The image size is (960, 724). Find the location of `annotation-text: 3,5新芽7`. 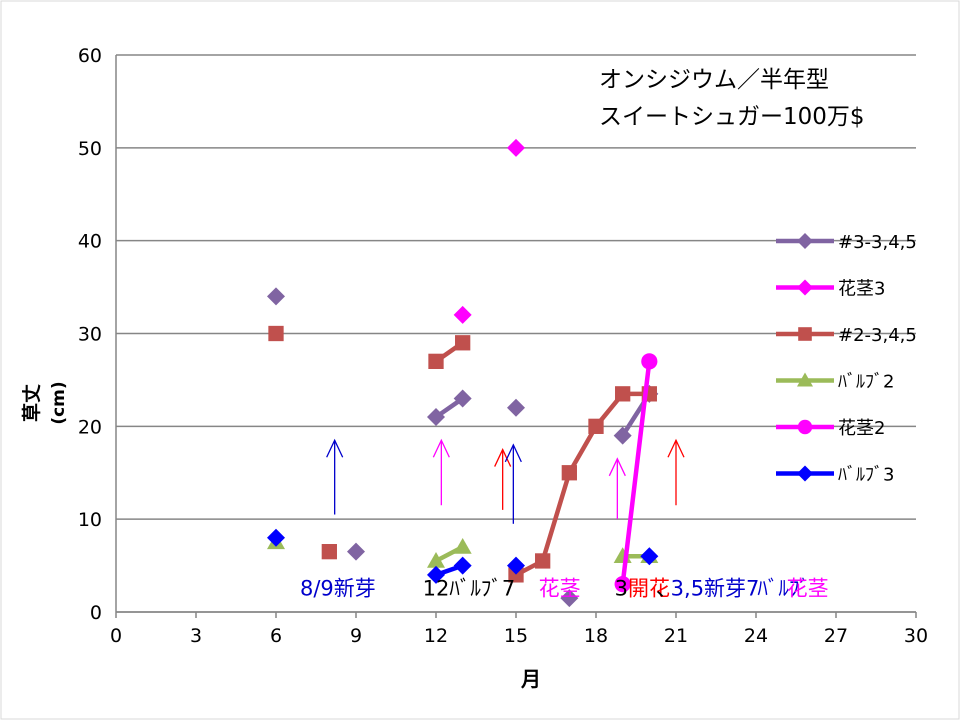

annotation-text: 3,5新芽7 is located at coordinates (715, 588).